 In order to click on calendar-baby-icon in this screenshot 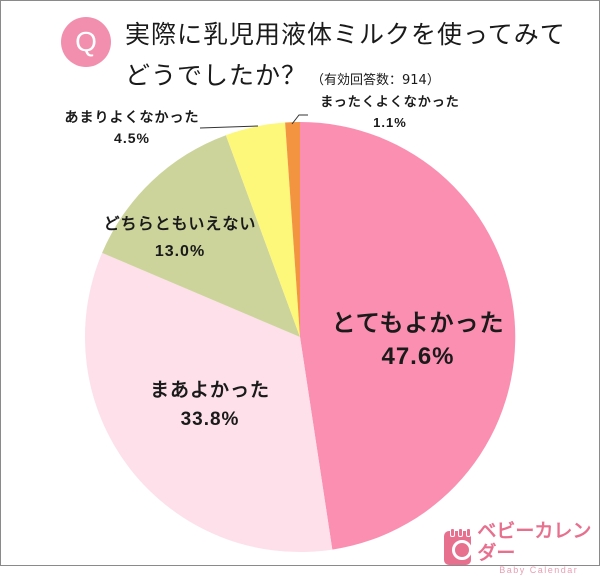, I will do `click(458, 546)`.